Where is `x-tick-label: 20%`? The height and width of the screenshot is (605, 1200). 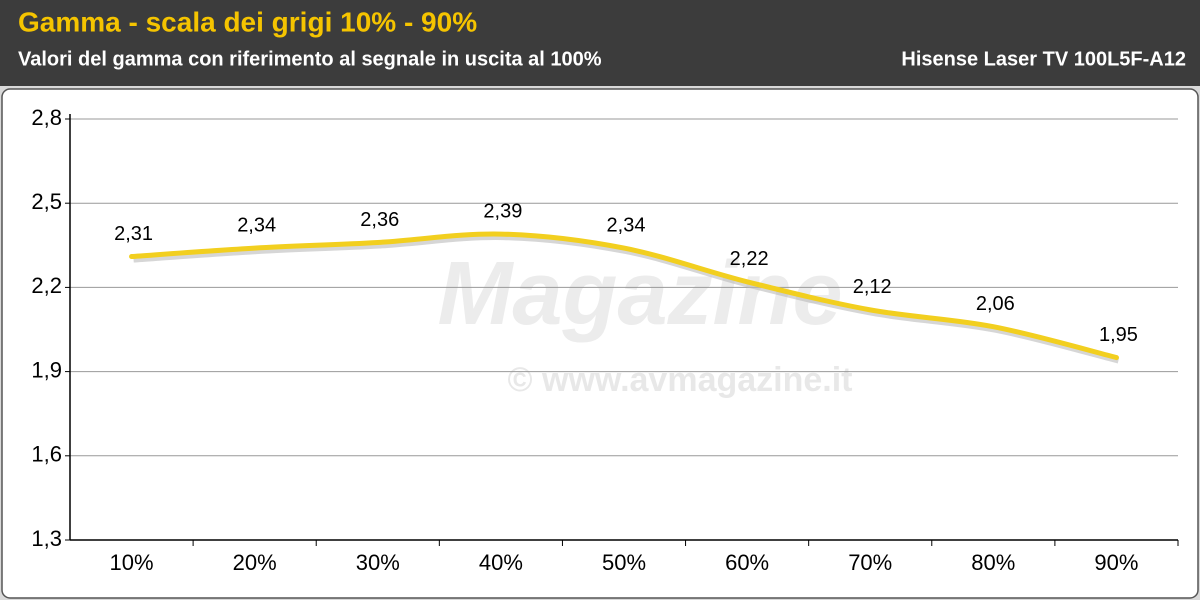
x-tick-label: 20% is located at coordinates (255, 562).